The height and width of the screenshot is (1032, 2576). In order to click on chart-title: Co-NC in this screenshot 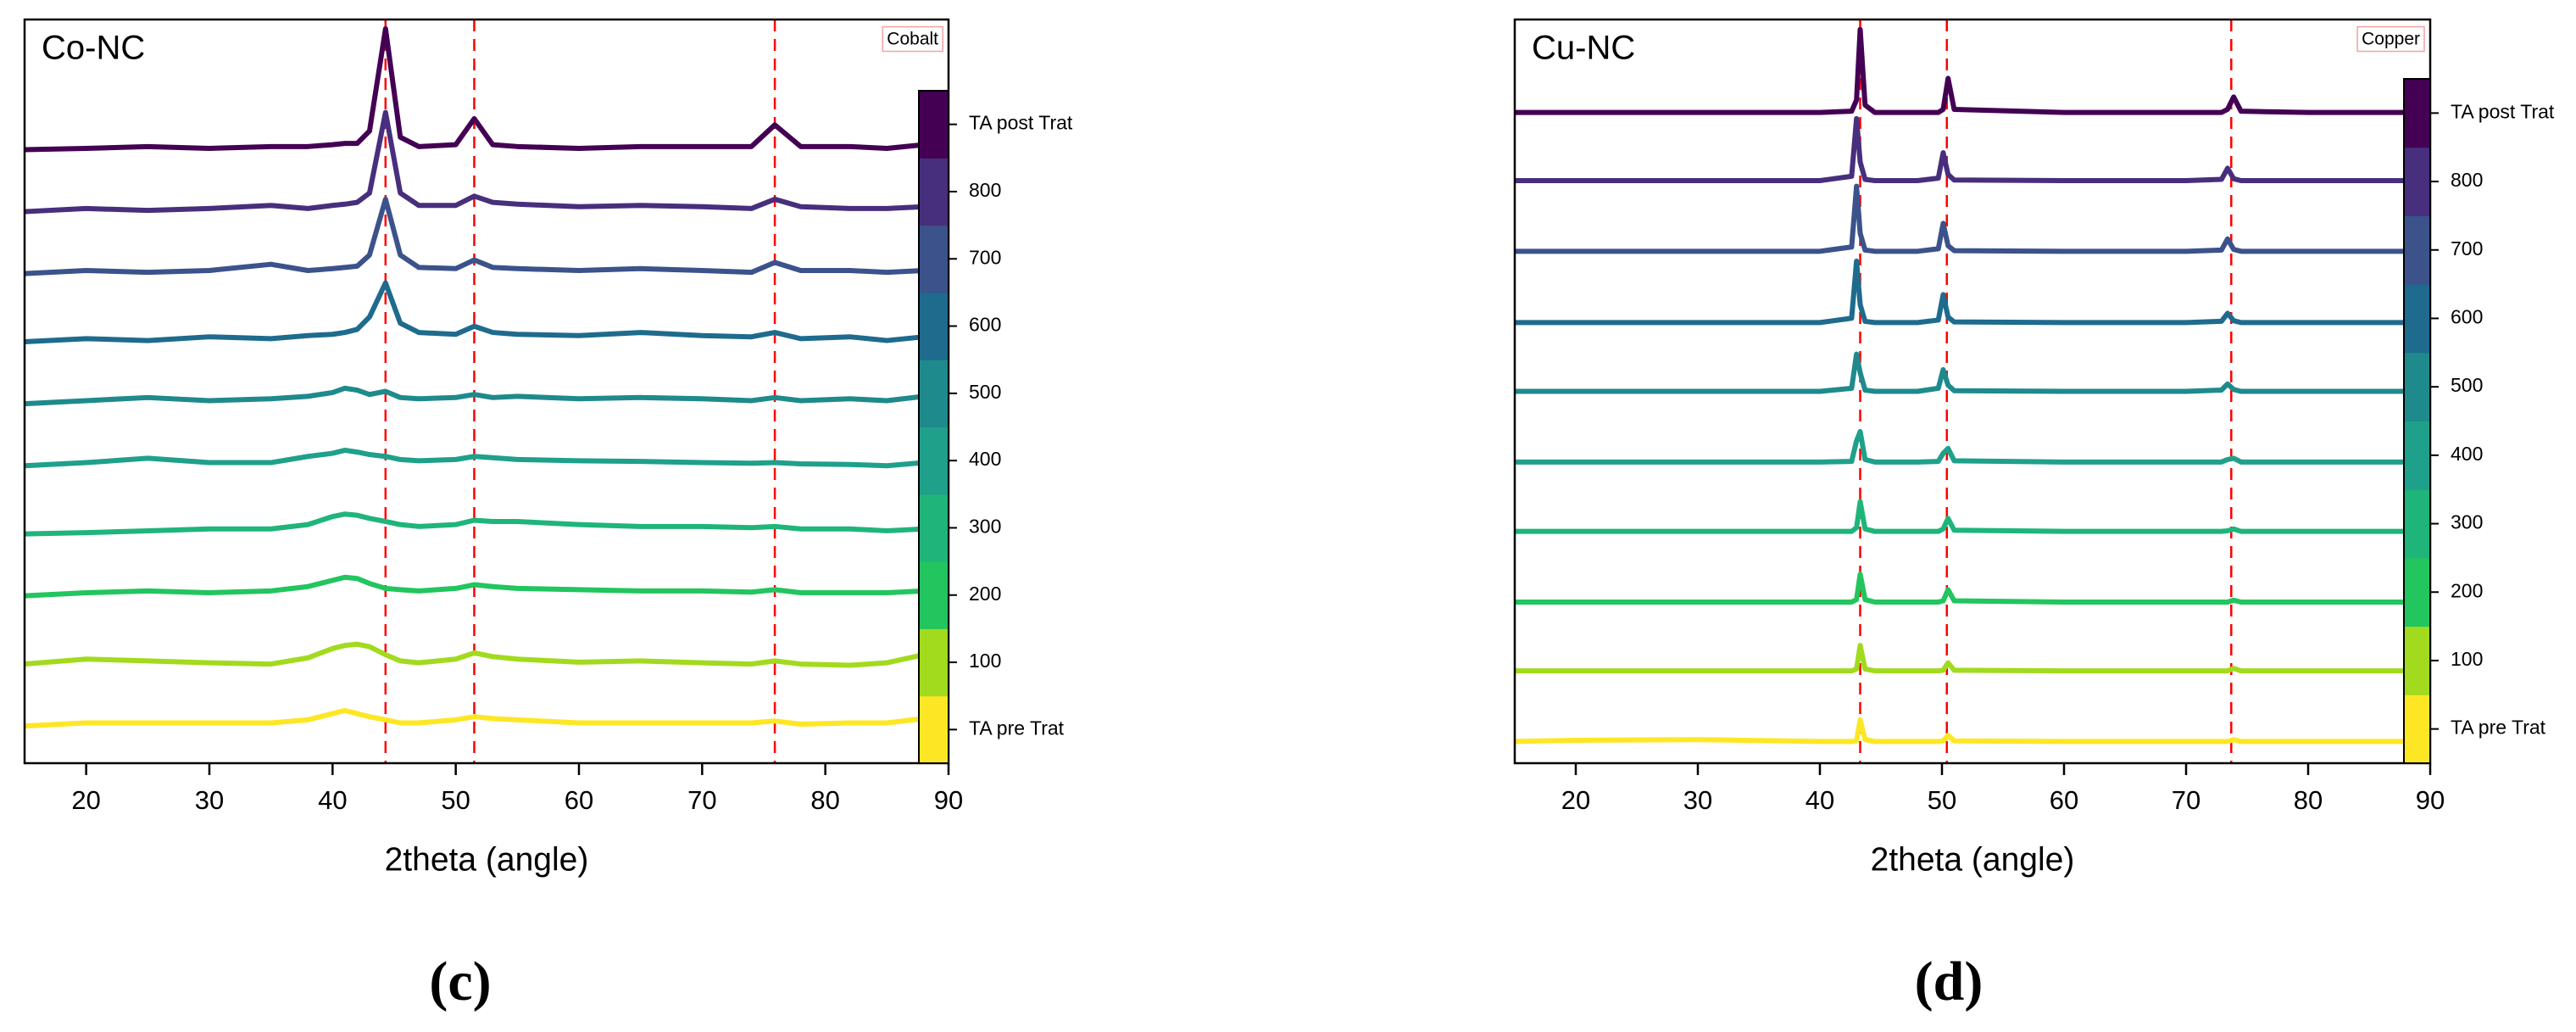, I will do `click(93, 49)`.